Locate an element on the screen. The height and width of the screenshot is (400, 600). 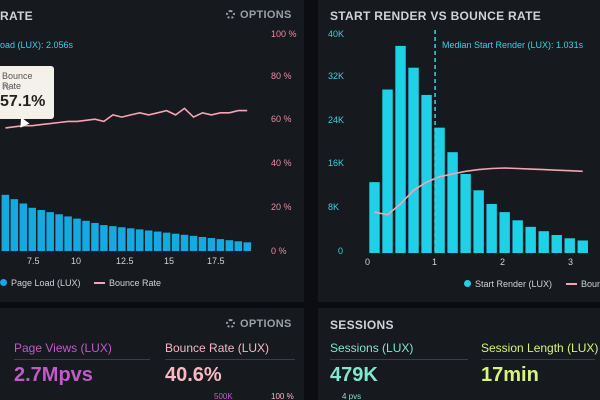
panel-title: SESSIONS is located at coordinates (362, 325).